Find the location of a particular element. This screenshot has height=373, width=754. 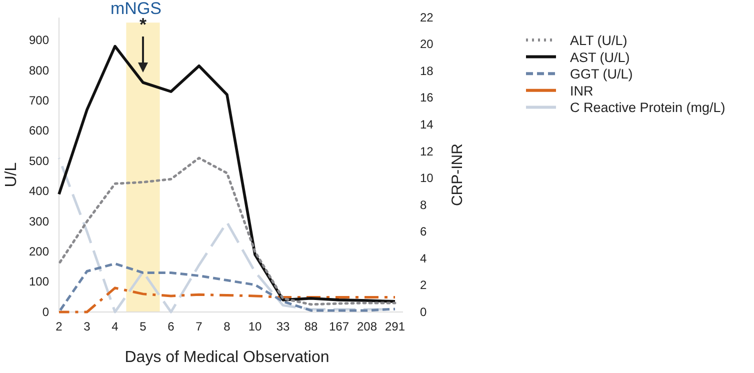

x-tick-label: 2 is located at coordinates (59, 327).